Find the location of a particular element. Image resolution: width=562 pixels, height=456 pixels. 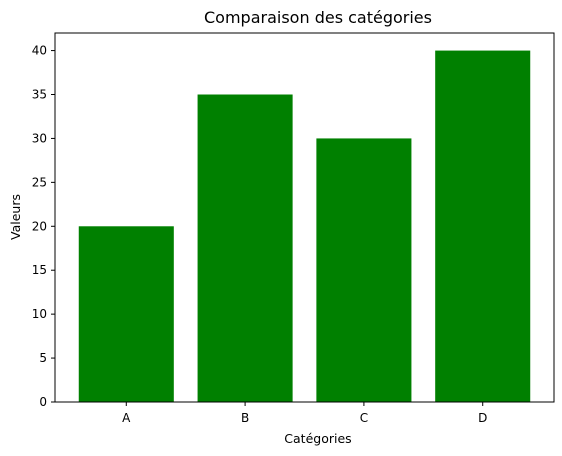

x-tick-label-d: D is located at coordinates (482, 418).